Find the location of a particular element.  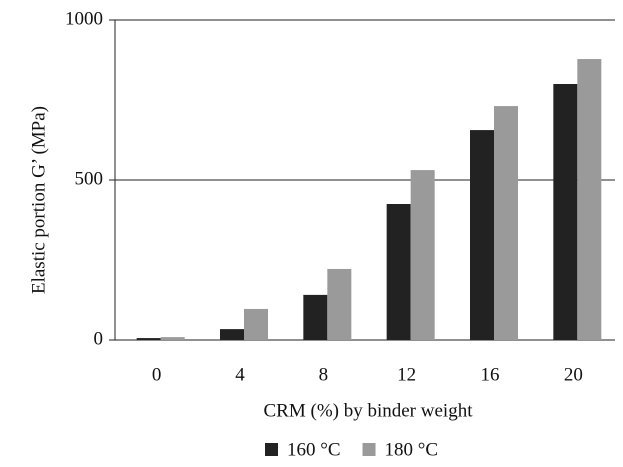

legend-label: 160 °C is located at coordinates (314, 449).